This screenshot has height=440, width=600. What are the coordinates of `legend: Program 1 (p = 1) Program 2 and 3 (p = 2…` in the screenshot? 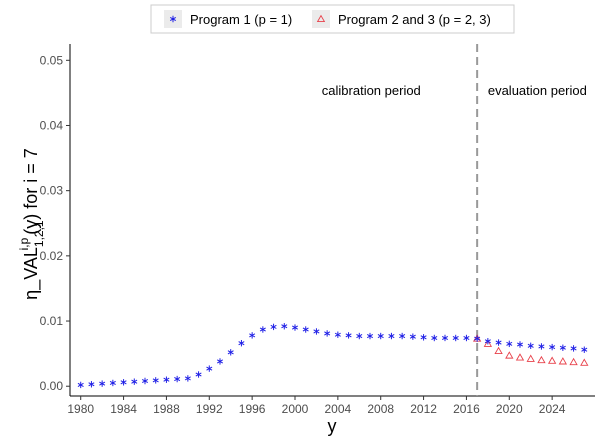 It's located at (332, 19).